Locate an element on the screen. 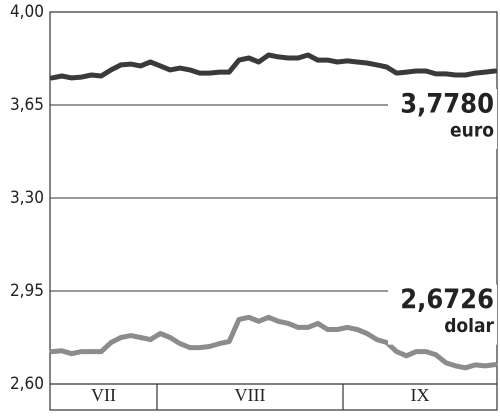 The image size is (500, 418). y-tick-label: 2,60 is located at coordinates (27, 384).